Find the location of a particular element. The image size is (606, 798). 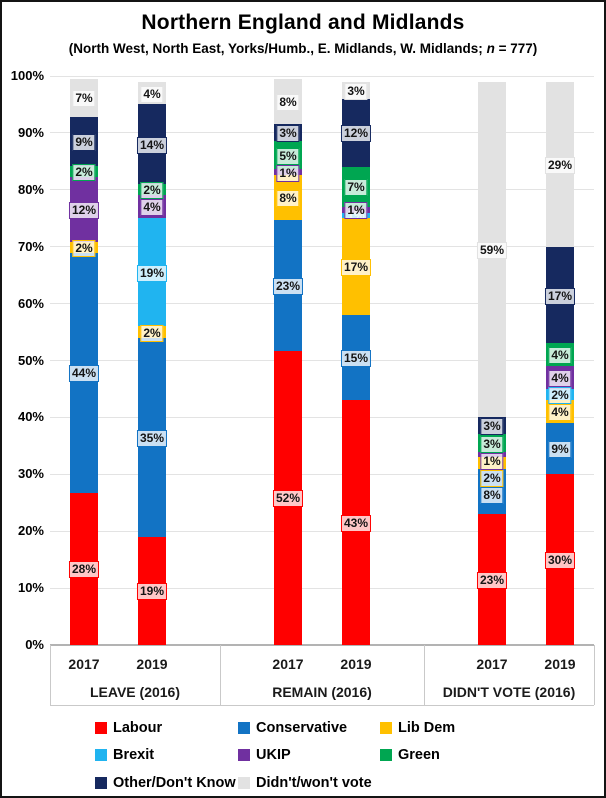

legend-item: Brexit is located at coordinates (166, 755).